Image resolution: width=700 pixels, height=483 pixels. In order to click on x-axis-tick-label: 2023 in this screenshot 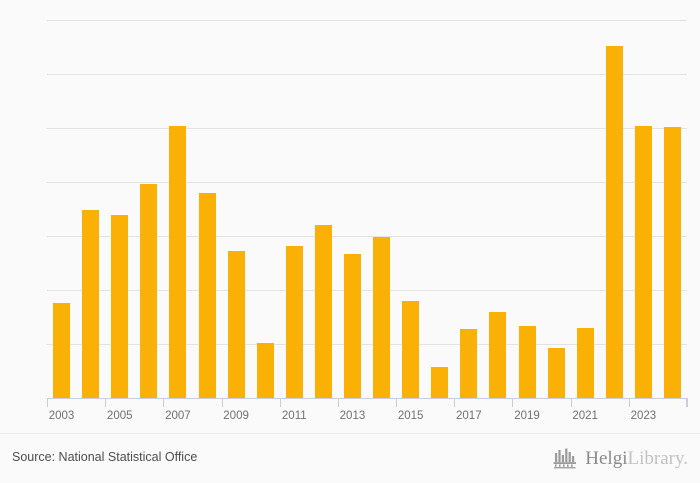, I will do `click(643, 416)`.